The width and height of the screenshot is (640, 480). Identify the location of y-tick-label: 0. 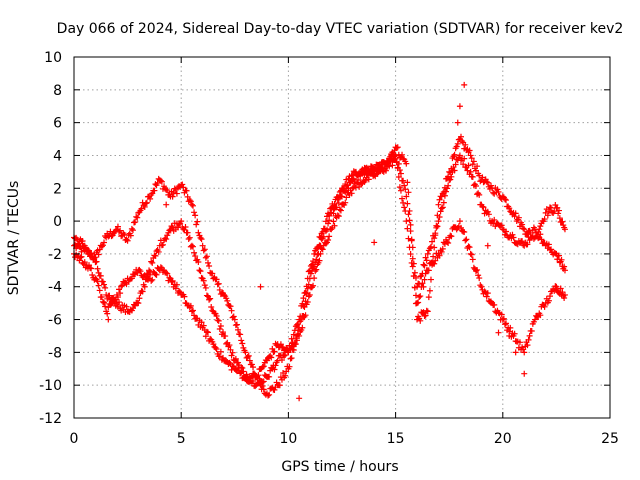
(57, 222).